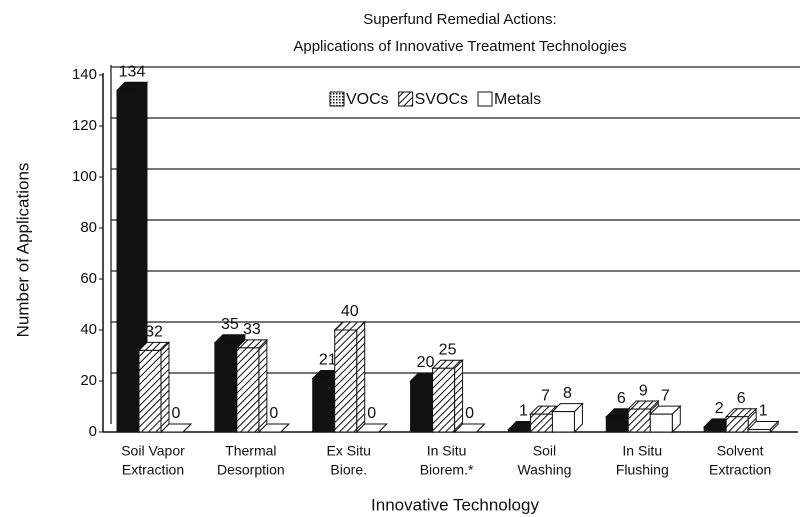 The height and width of the screenshot is (517, 800). Describe the element at coordinates (88, 329) in the screenshot. I see `y-tick-label: 40` at that location.